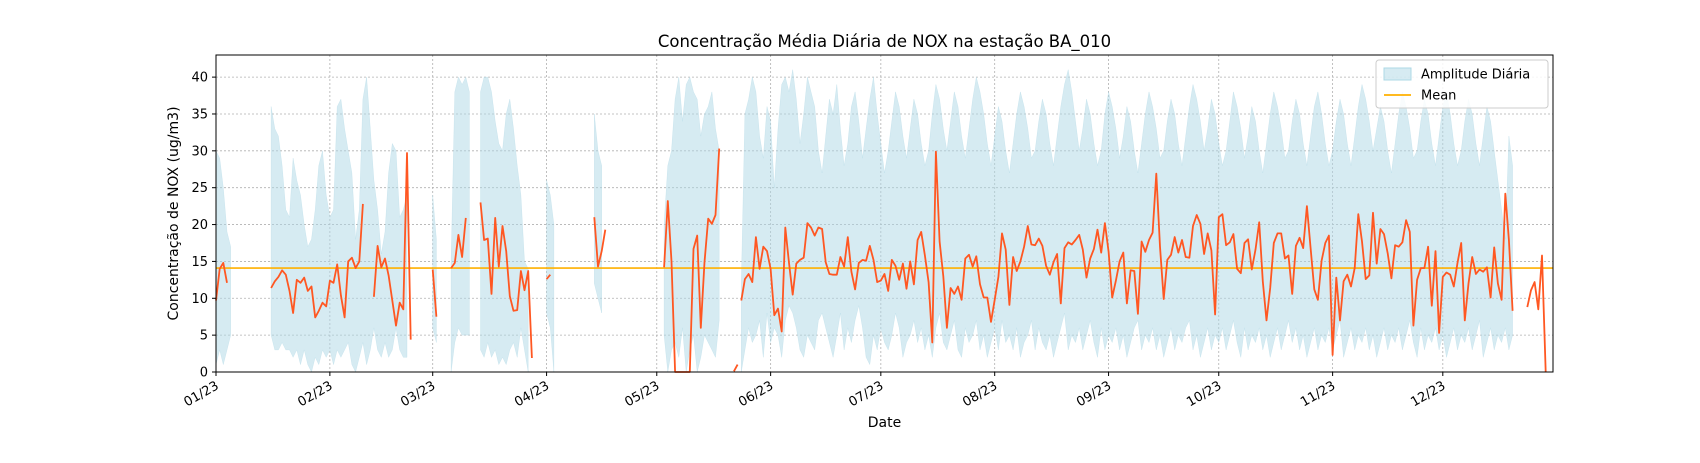 This screenshot has height=463, width=1700. What do you see at coordinates (199, 151) in the screenshot?
I see `y-tick-label: 30` at bounding box center [199, 151].